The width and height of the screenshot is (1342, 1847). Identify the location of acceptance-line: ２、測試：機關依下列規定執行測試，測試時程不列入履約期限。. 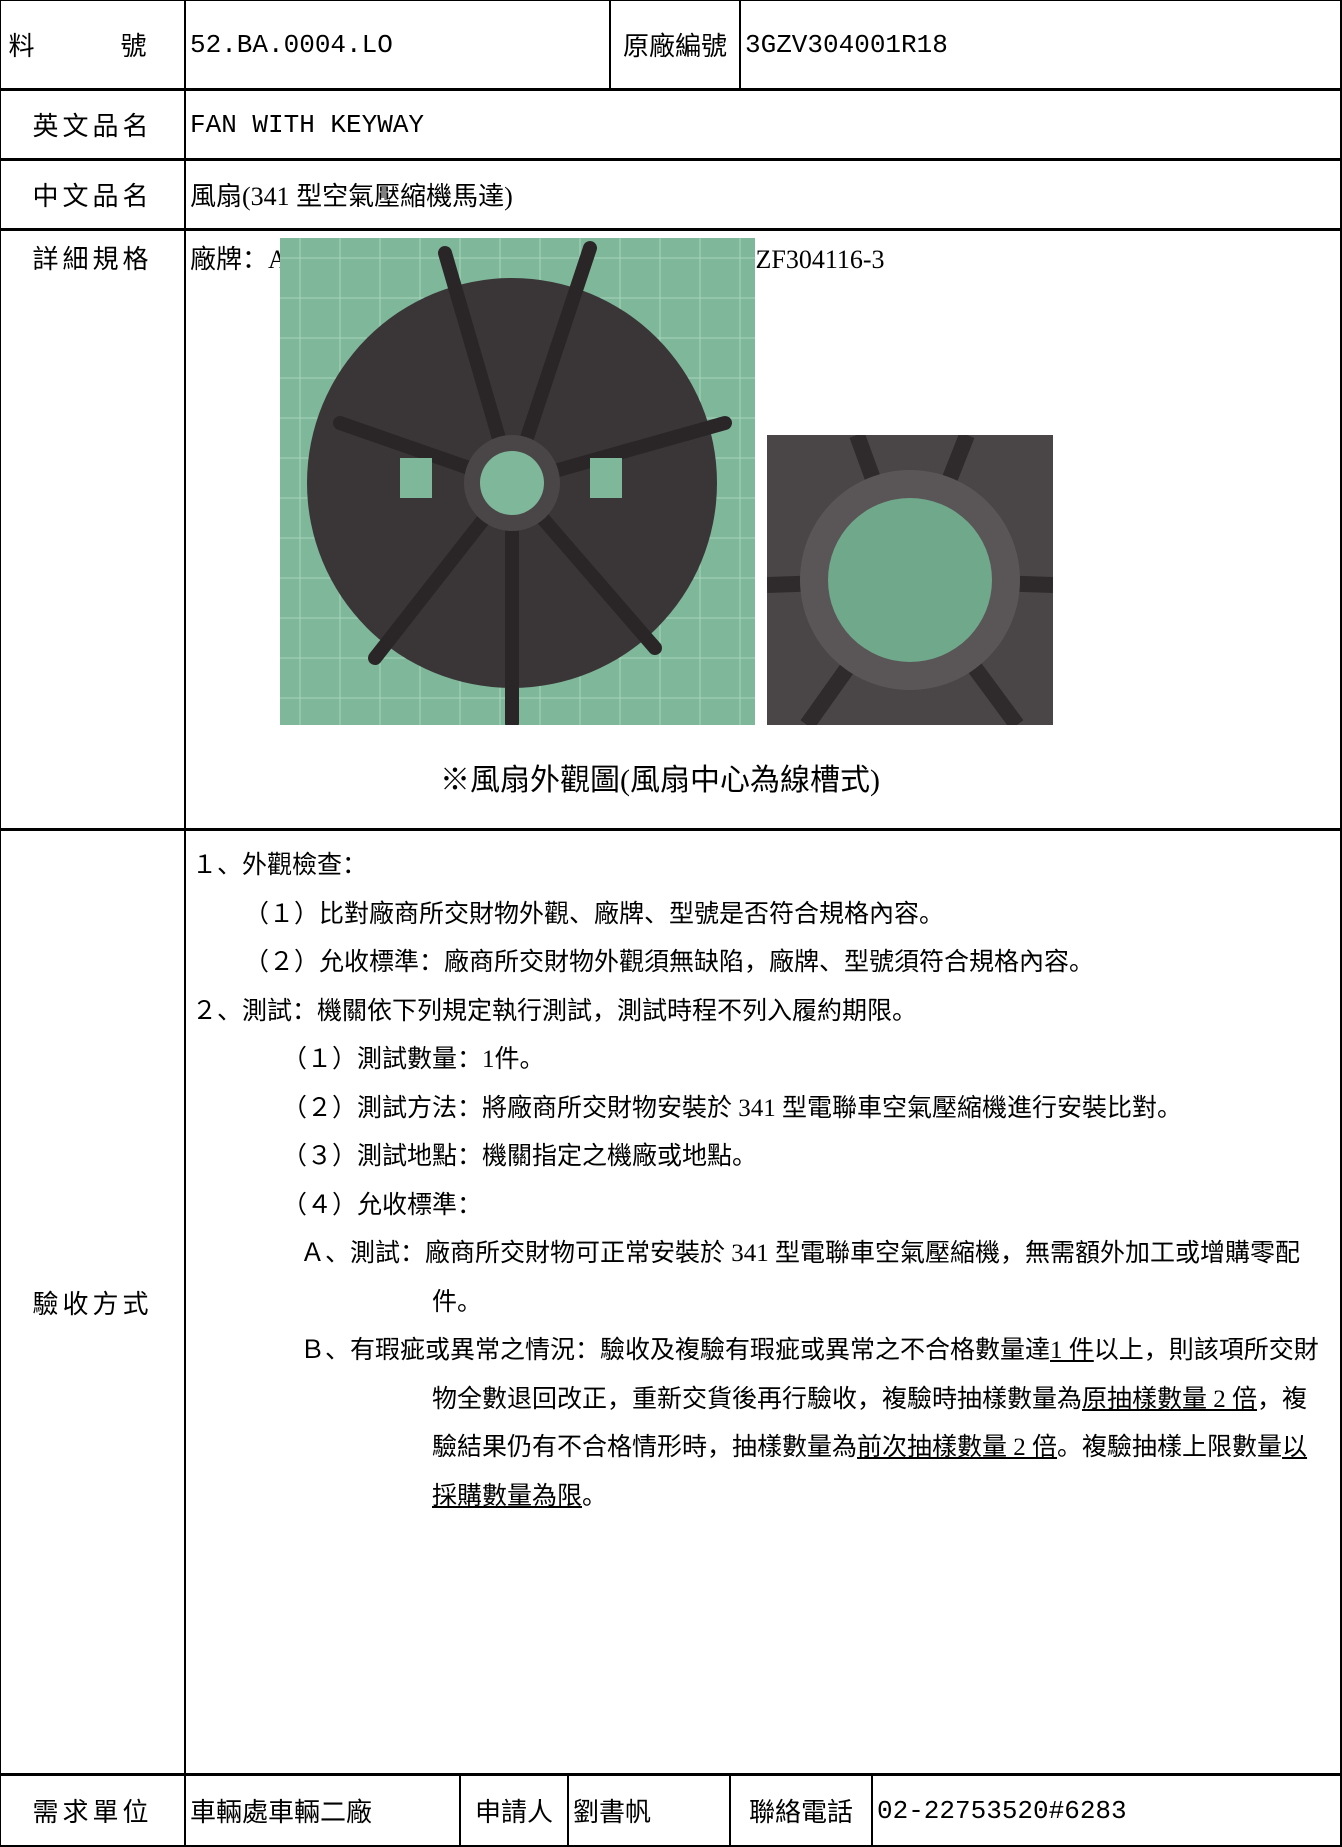
(555, 1011).